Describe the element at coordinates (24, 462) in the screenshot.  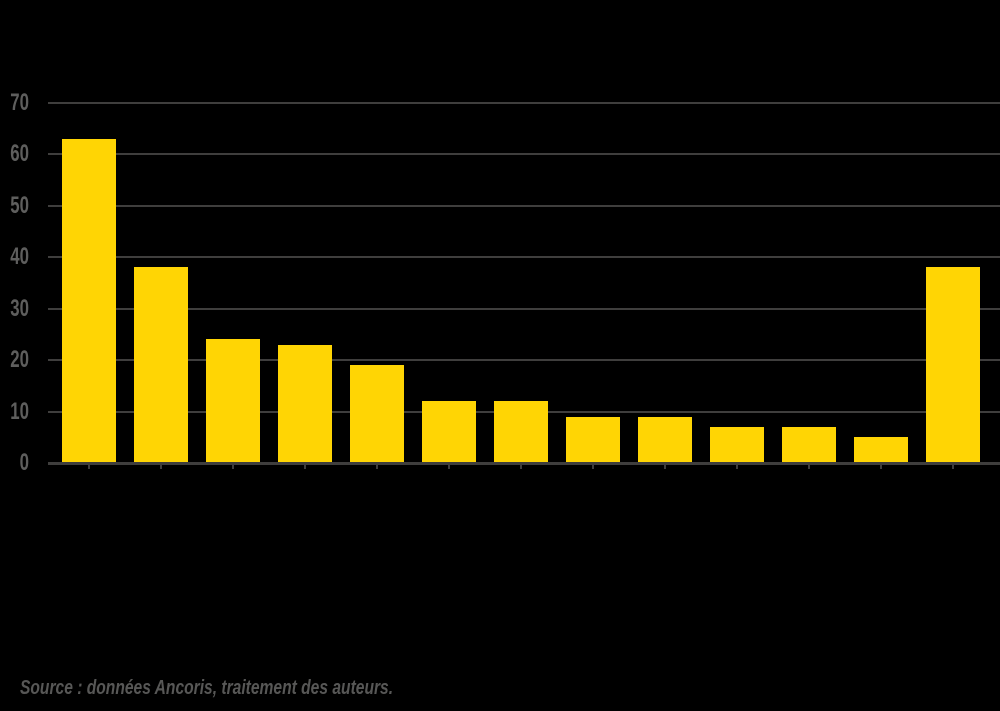
I see `y-tick-label-0: 0` at that location.